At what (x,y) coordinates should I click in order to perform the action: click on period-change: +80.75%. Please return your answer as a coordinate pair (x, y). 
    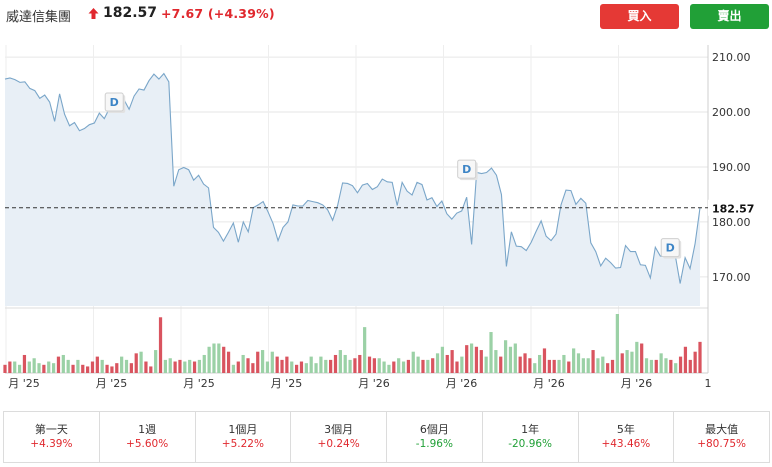
    Looking at the image, I should click on (722, 444).